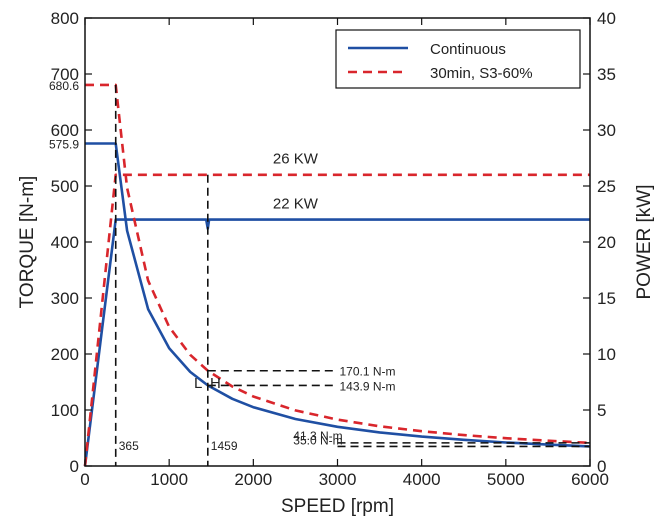 Image resolution: width=665 pixels, height=518 pixels. Describe the element at coordinates (506, 479) in the screenshot. I see `x-tick-label-5: 5000` at that location.